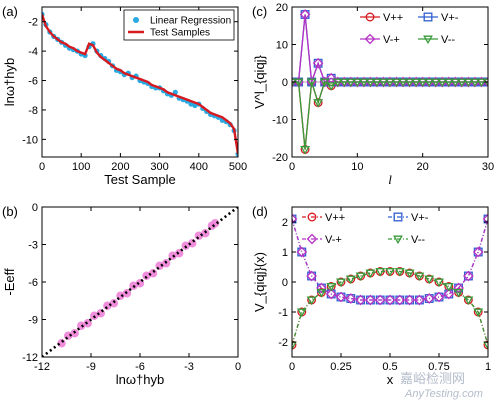 The image size is (500, 403). What do you see at coordinates (10, 11) in the screenshot?
I see `panel-label: (a)` at bounding box center [10, 11].